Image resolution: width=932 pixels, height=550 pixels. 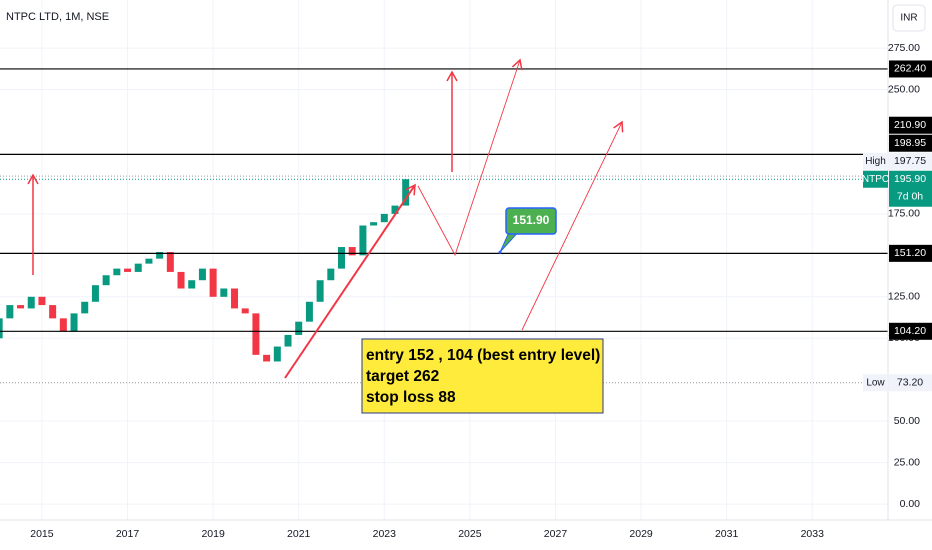 What do you see at coordinates (385, 534) in the screenshot?
I see `x-tick-label: 2023` at bounding box center [385, 534].